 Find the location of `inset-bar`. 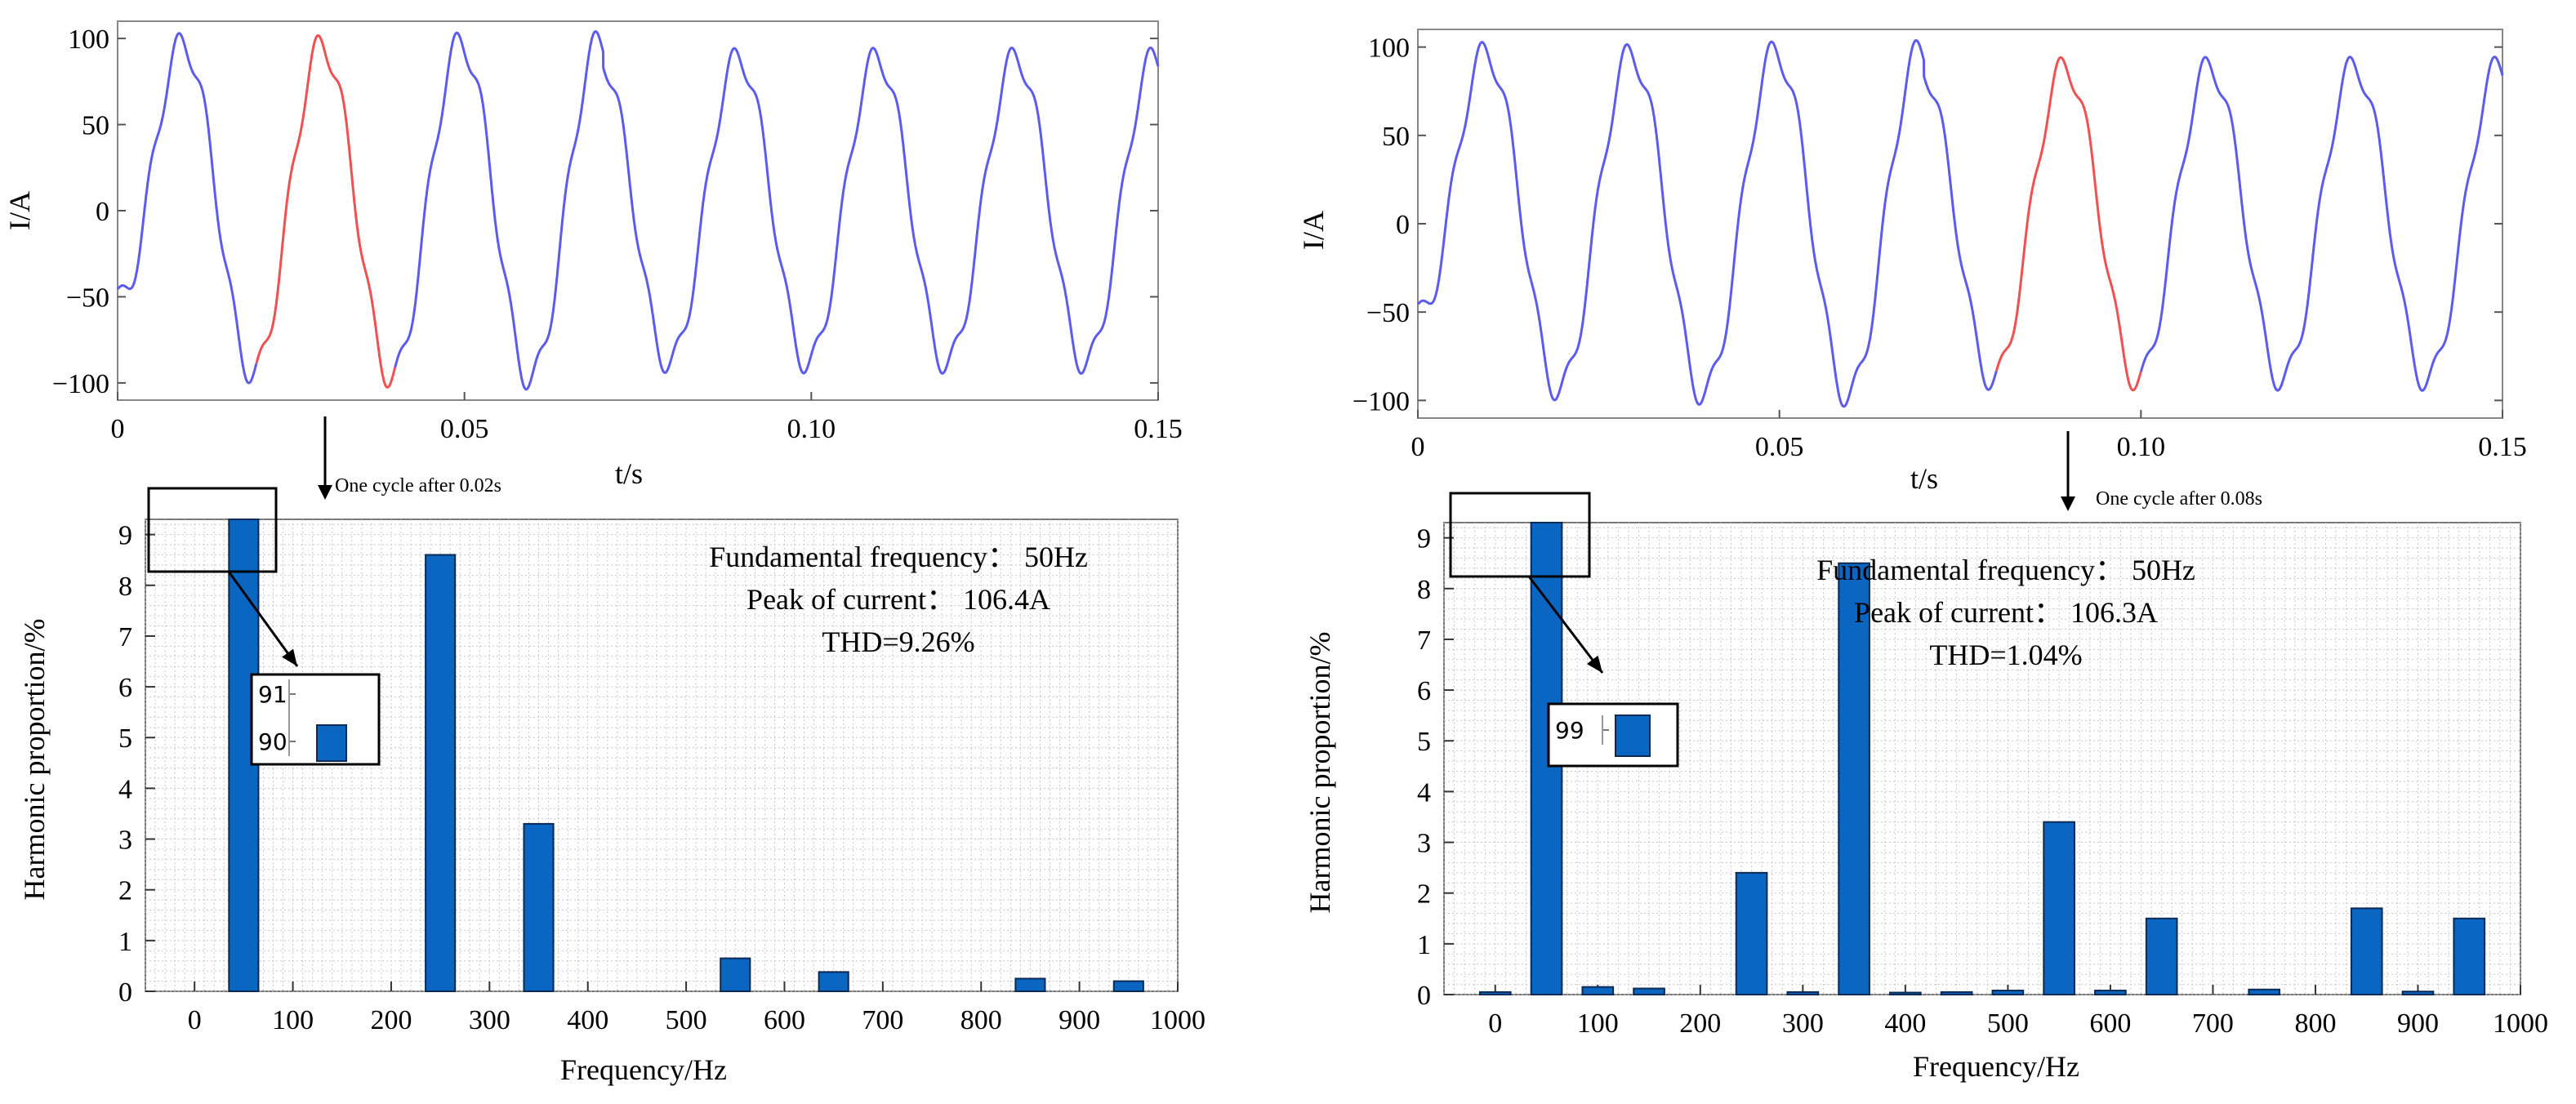

inset-bar is located at coordinates (331, 743).